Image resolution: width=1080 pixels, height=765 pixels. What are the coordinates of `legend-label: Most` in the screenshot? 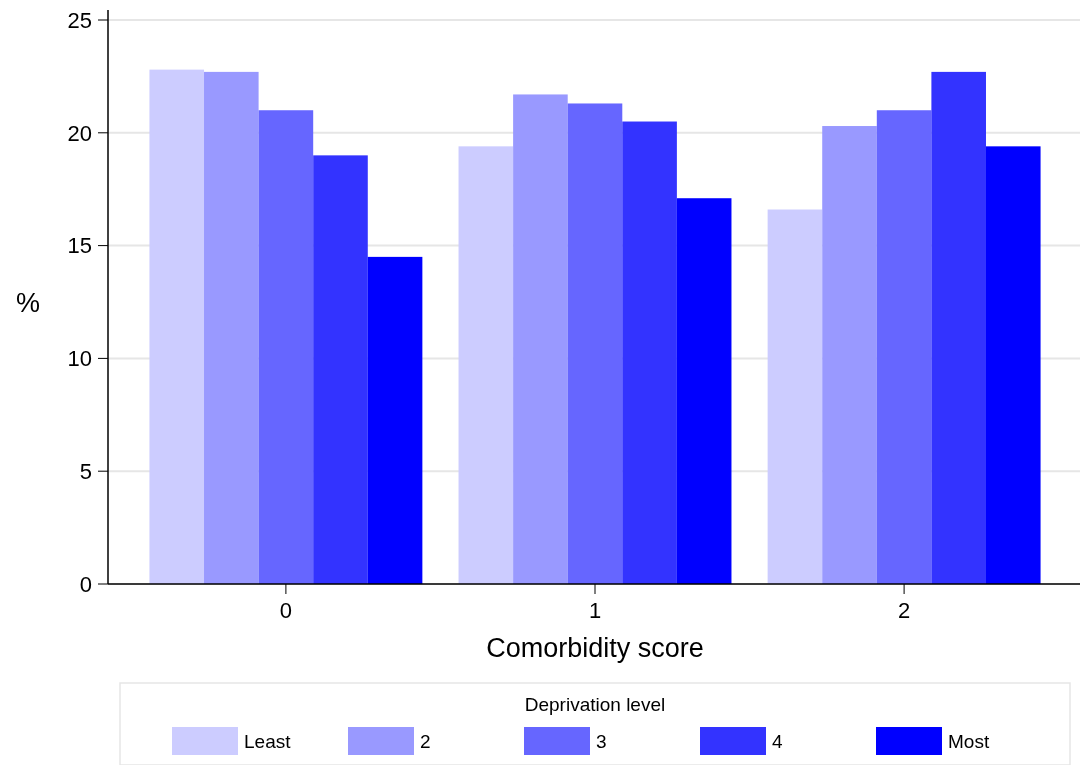 It's located at (969, 741).